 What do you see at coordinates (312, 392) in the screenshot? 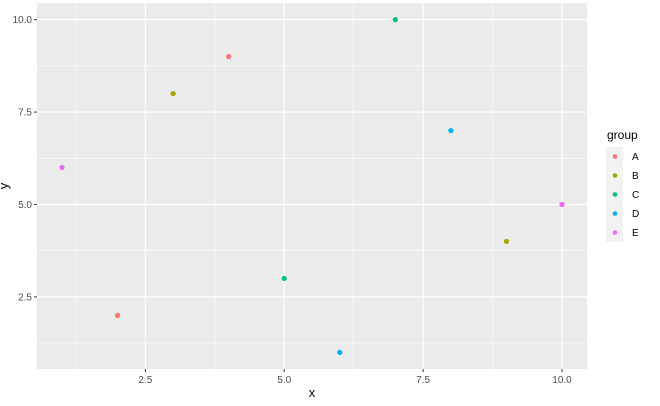
I see `x-axis-title: x` at bounding box center [312, 392].